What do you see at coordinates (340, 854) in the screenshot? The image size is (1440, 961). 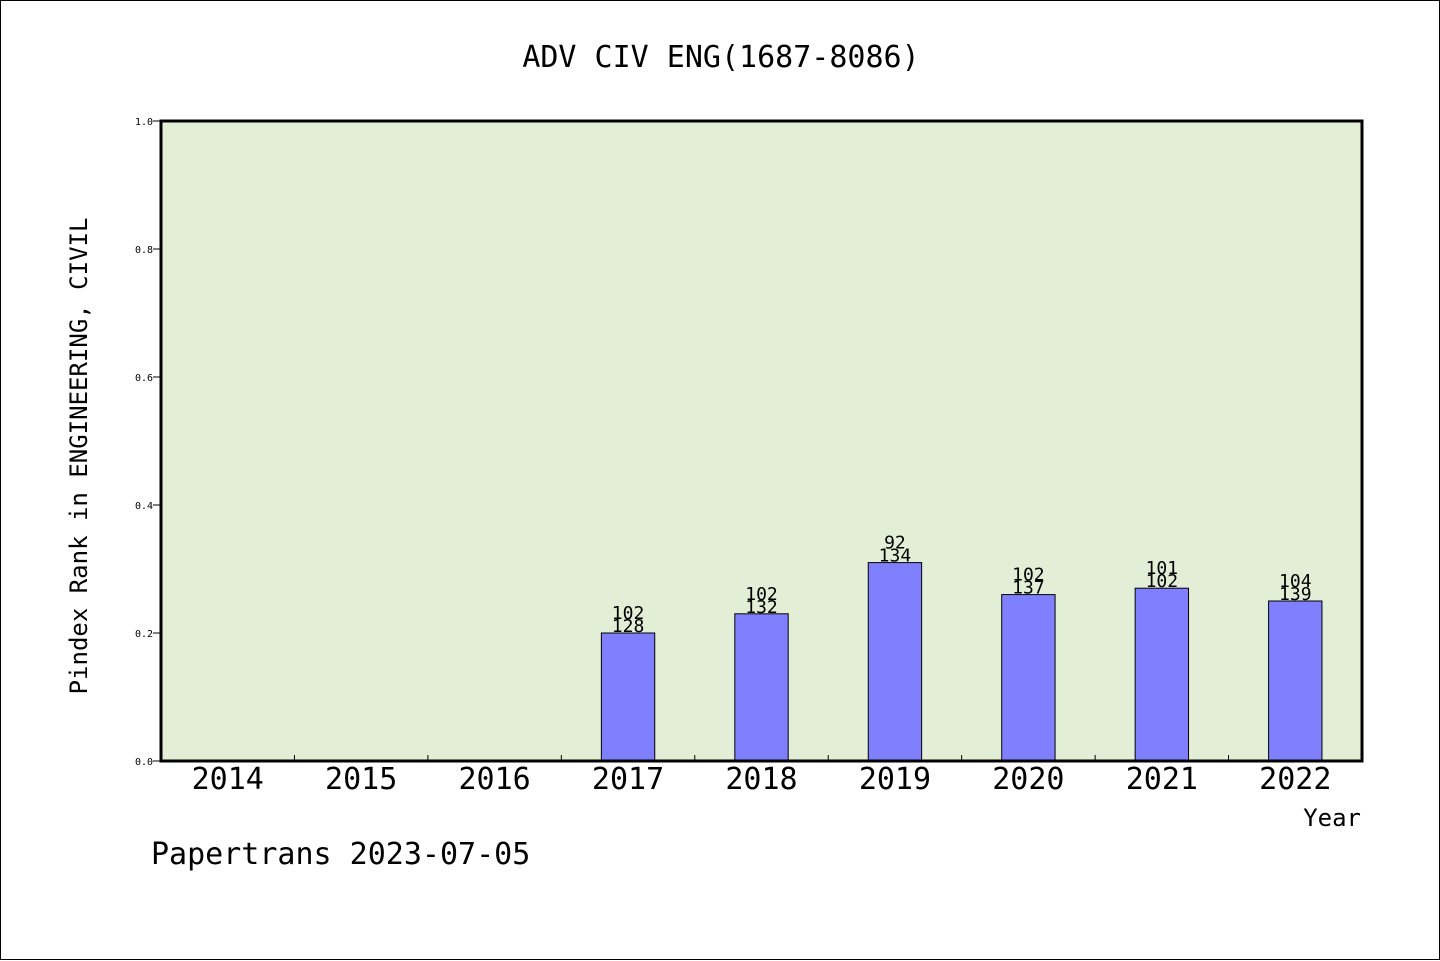 I see `footer-credit: Papertrans 2023-07-05` at bounding box center [340, 854].